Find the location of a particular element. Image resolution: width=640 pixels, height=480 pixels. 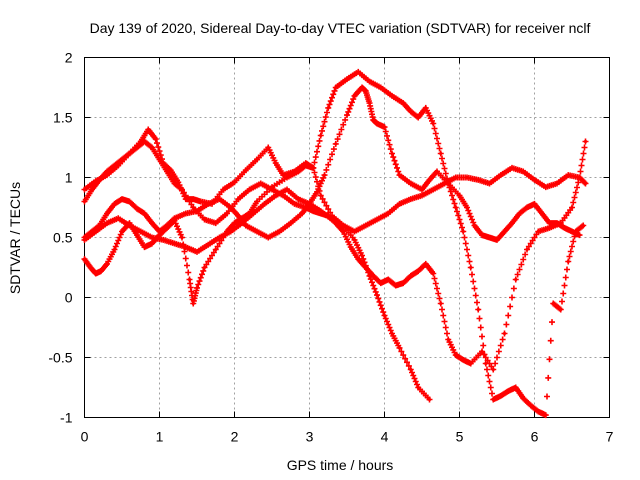

x-tick-label: 7 is located at coordinates (610, 437).